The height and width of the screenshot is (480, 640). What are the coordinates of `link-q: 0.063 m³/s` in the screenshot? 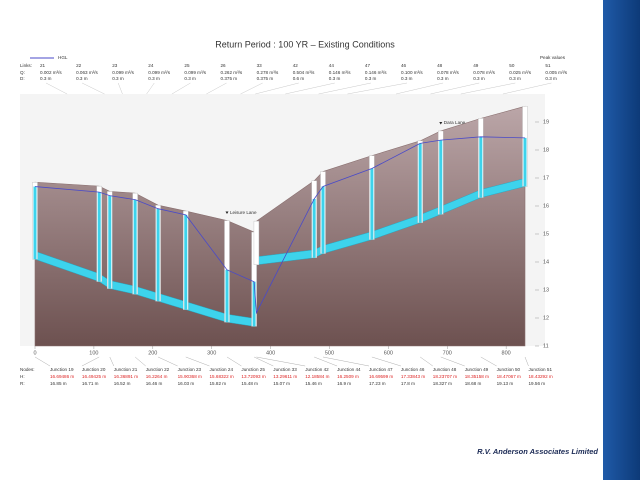 It's located at (87, 72).